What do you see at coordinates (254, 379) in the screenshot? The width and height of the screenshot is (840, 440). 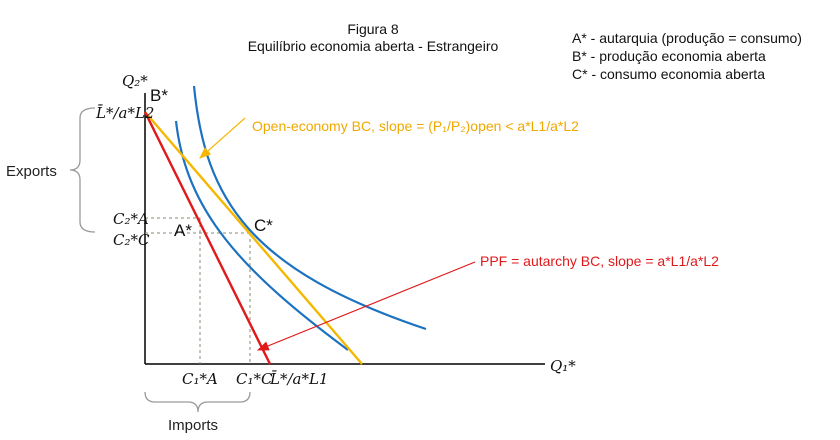 I see `x-tick-c1c: C₁*C` at bounding box center [254, 379].